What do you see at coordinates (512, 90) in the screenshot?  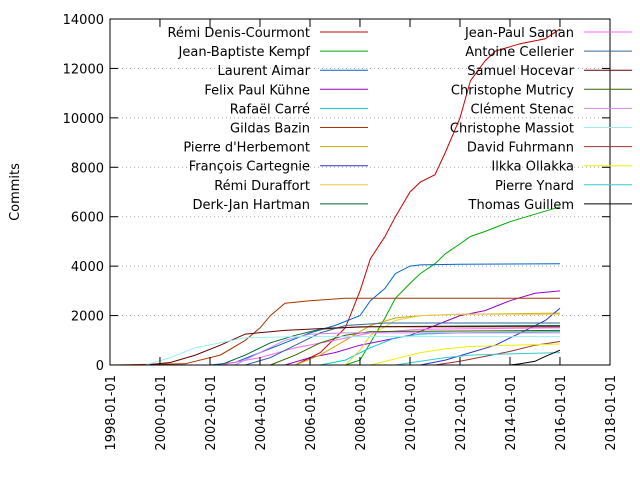 I see `legend-label: Christophe Mutricy` at bounding box center [512, 90].